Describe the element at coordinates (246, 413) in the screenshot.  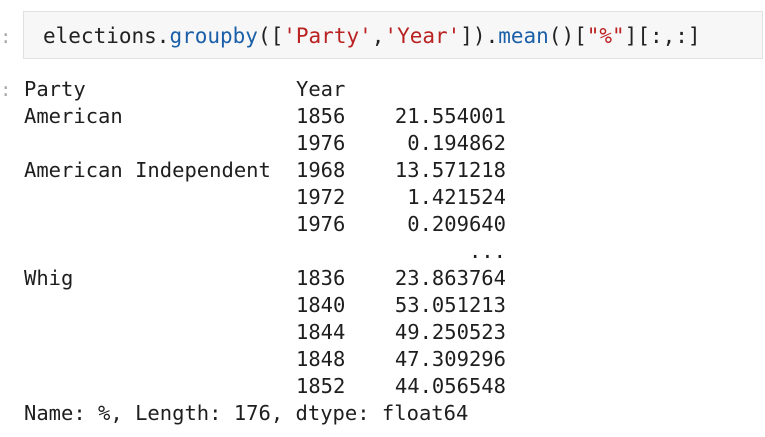
I see `series-footer: Name: %, Length: 176, dtype: float64` at that location.